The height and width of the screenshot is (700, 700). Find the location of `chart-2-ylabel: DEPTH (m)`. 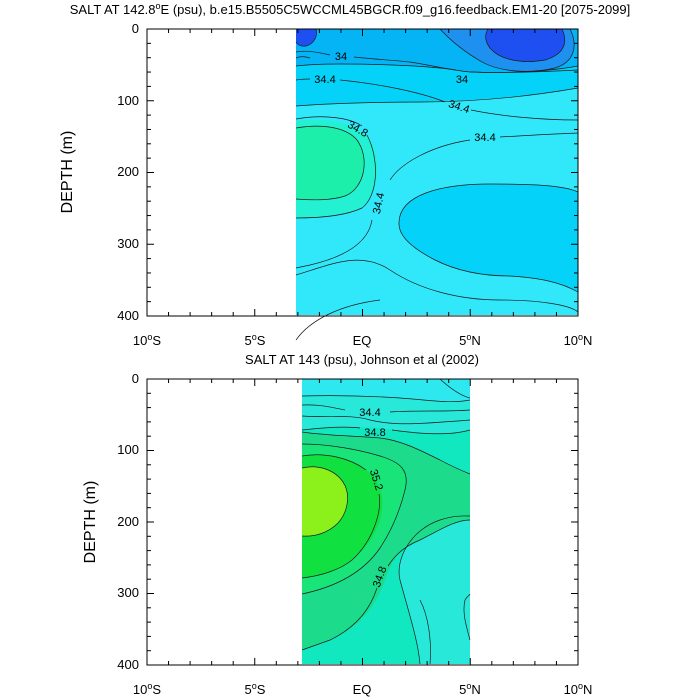

chart-2-ylabel: DEPTH (m) is located at coordinates (90, 522).